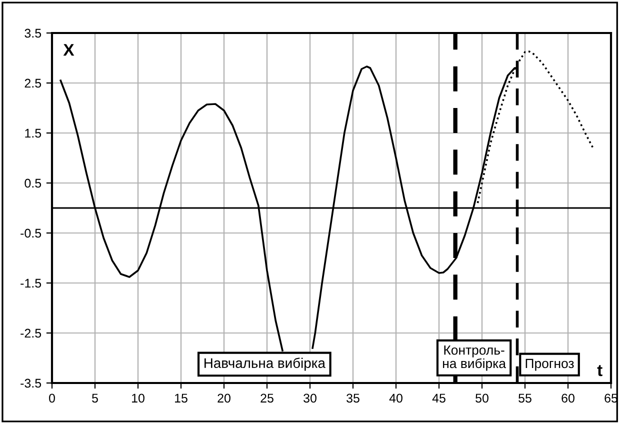 The width and height of the screenshot is (619, 424). Describe the element at coordinates (550, 364) in the screenshot. I see `annotation: Прогноз` at that location.